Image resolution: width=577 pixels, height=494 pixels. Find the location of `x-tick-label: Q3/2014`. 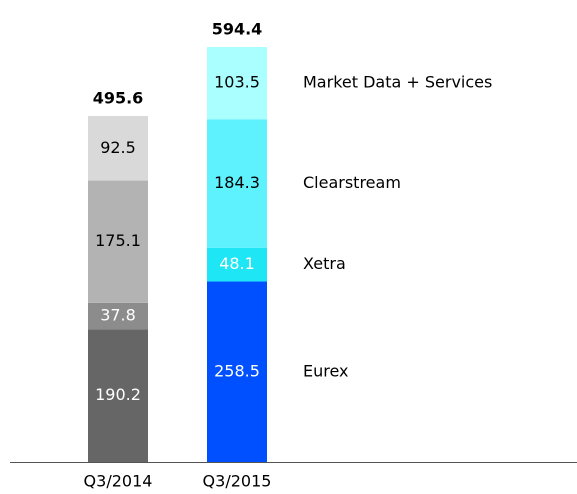

x-tick-label: Q3/2014 is located at coordinates (118, 481).